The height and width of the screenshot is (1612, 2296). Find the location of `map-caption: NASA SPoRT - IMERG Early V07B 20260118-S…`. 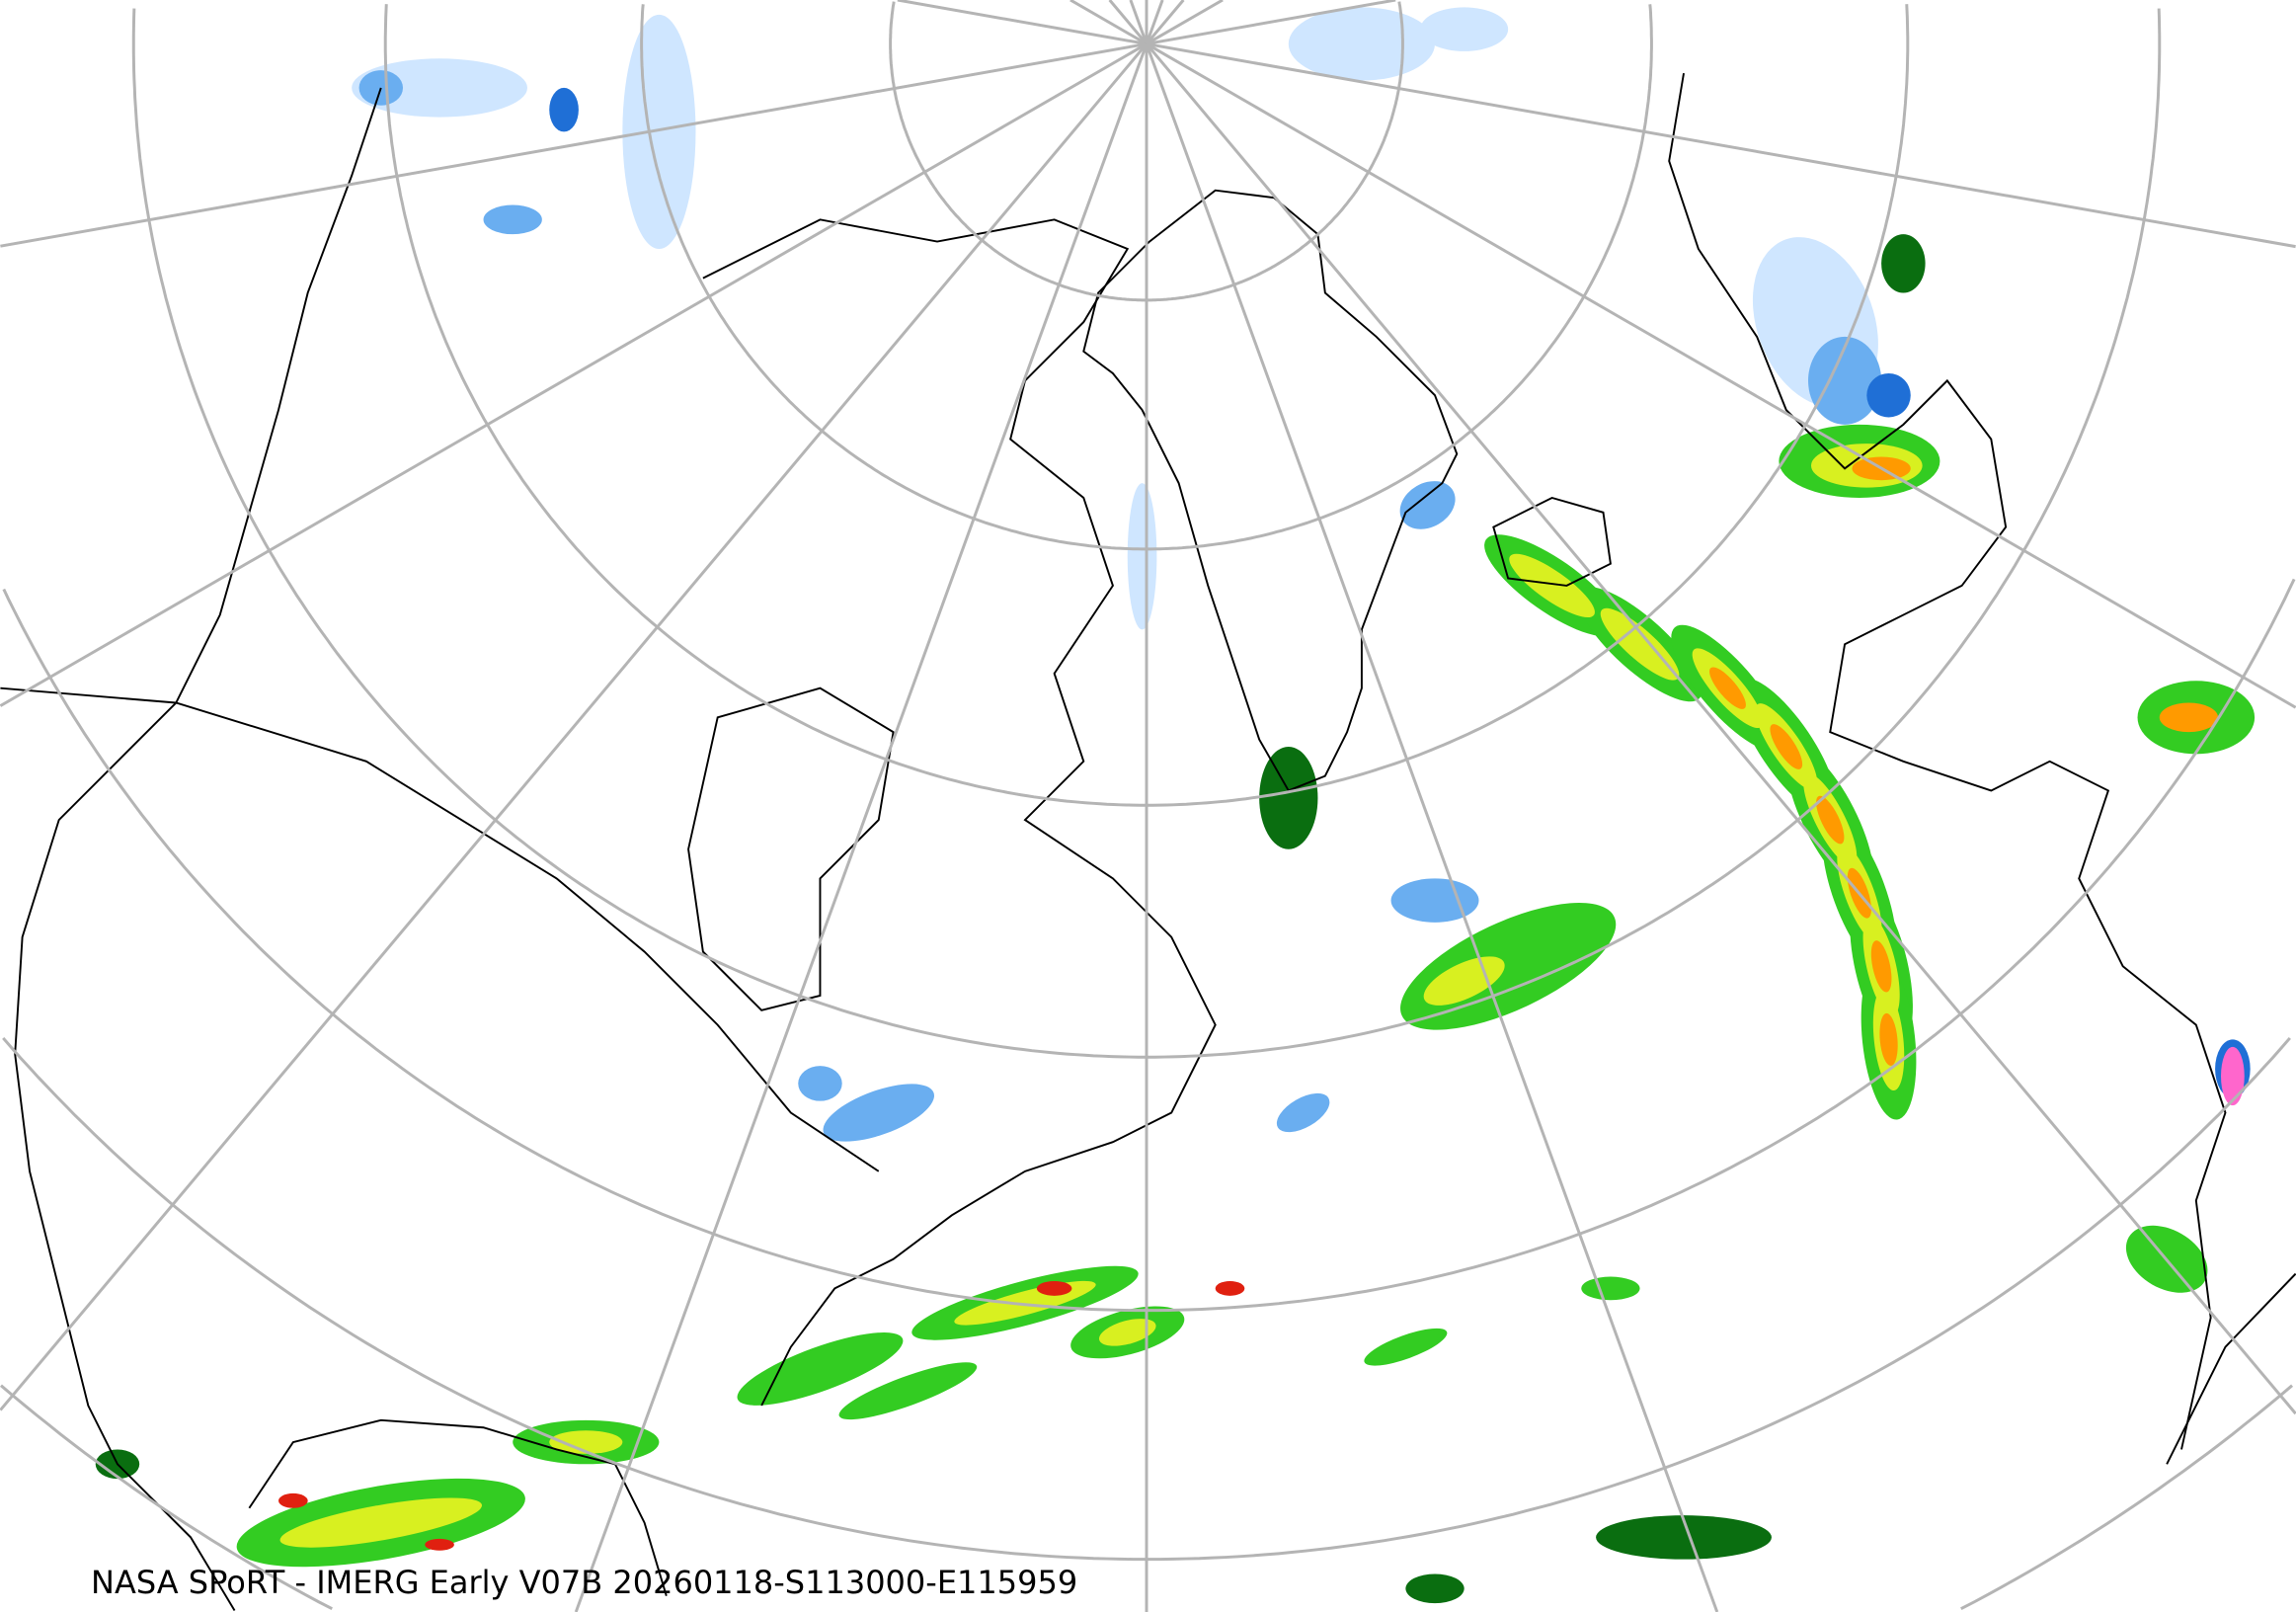

map-caption: NASA SPoRT - IMERG Early V07B 20260118-S… is located at coordinates (585, 1582).